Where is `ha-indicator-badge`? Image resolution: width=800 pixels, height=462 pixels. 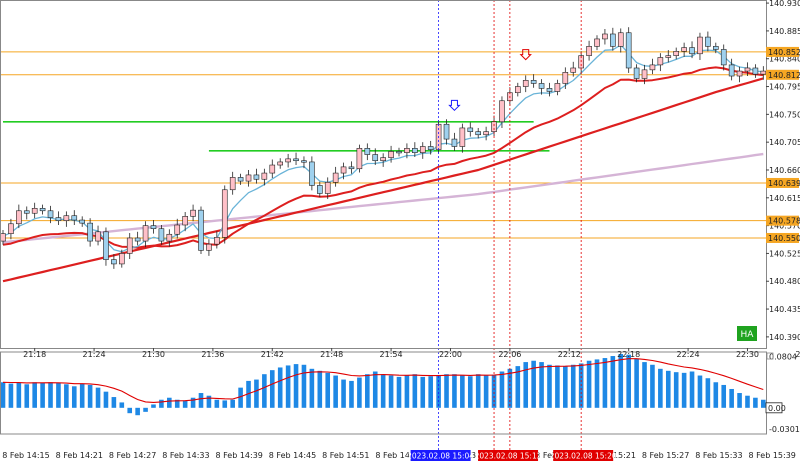 ha-indicator-badge is located at coordinates (747, 333).